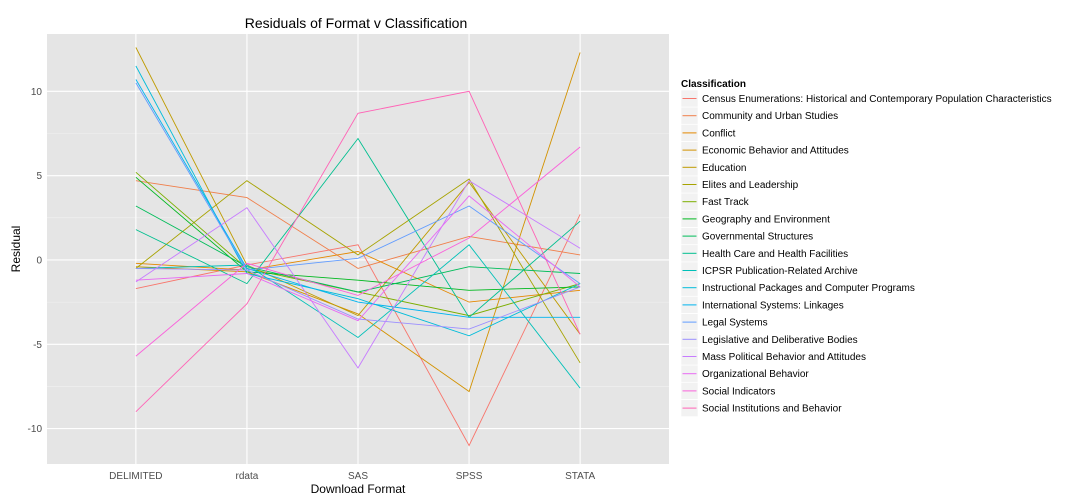  I want to click on legend-label: Geography and Environment, so click(766, 219).